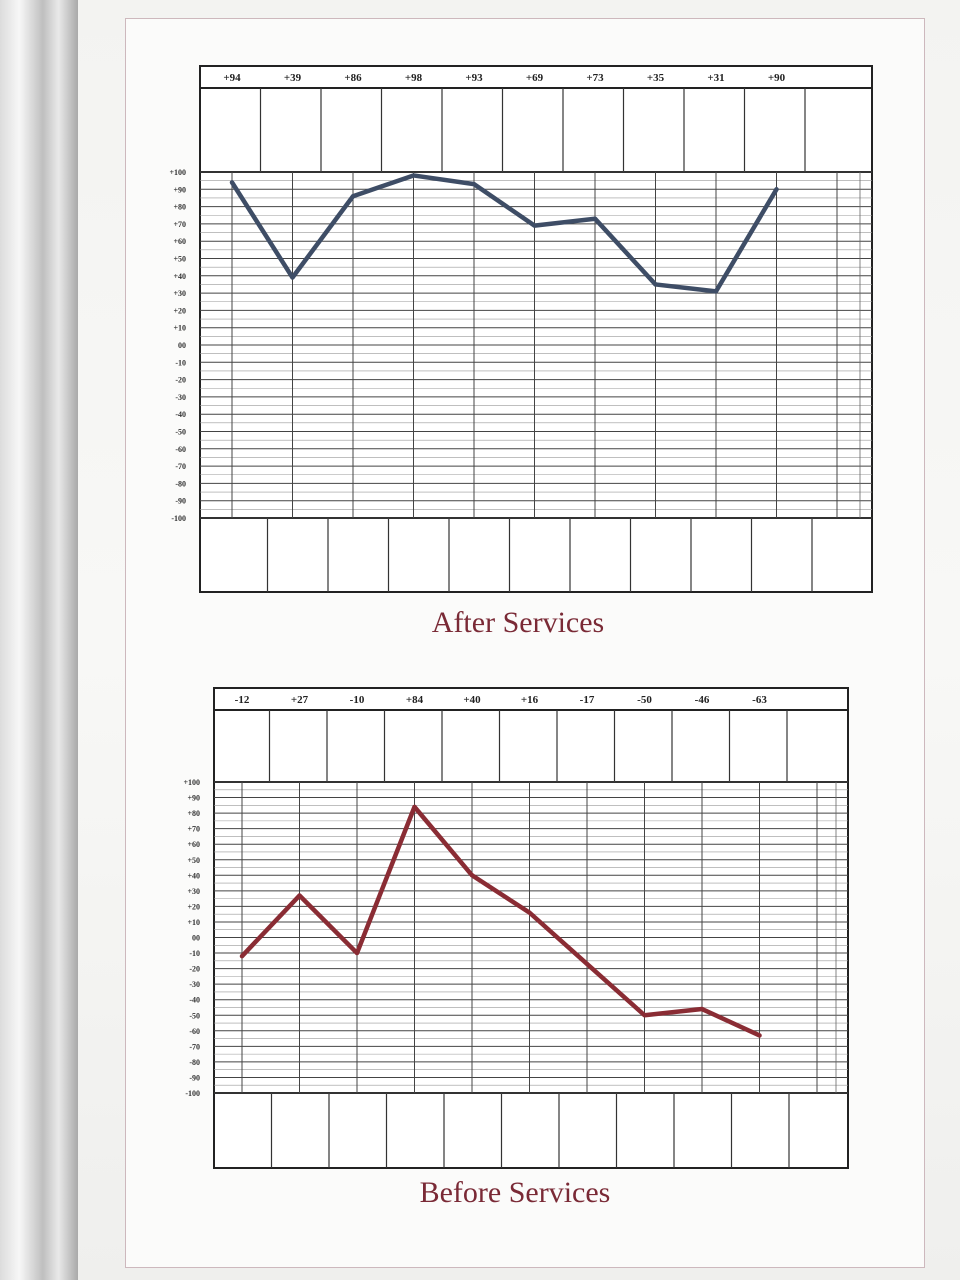  What do you see at coordinates (293, 78) in the screenshot?
I see `category-label: +39` at bounding box center [293, 78].